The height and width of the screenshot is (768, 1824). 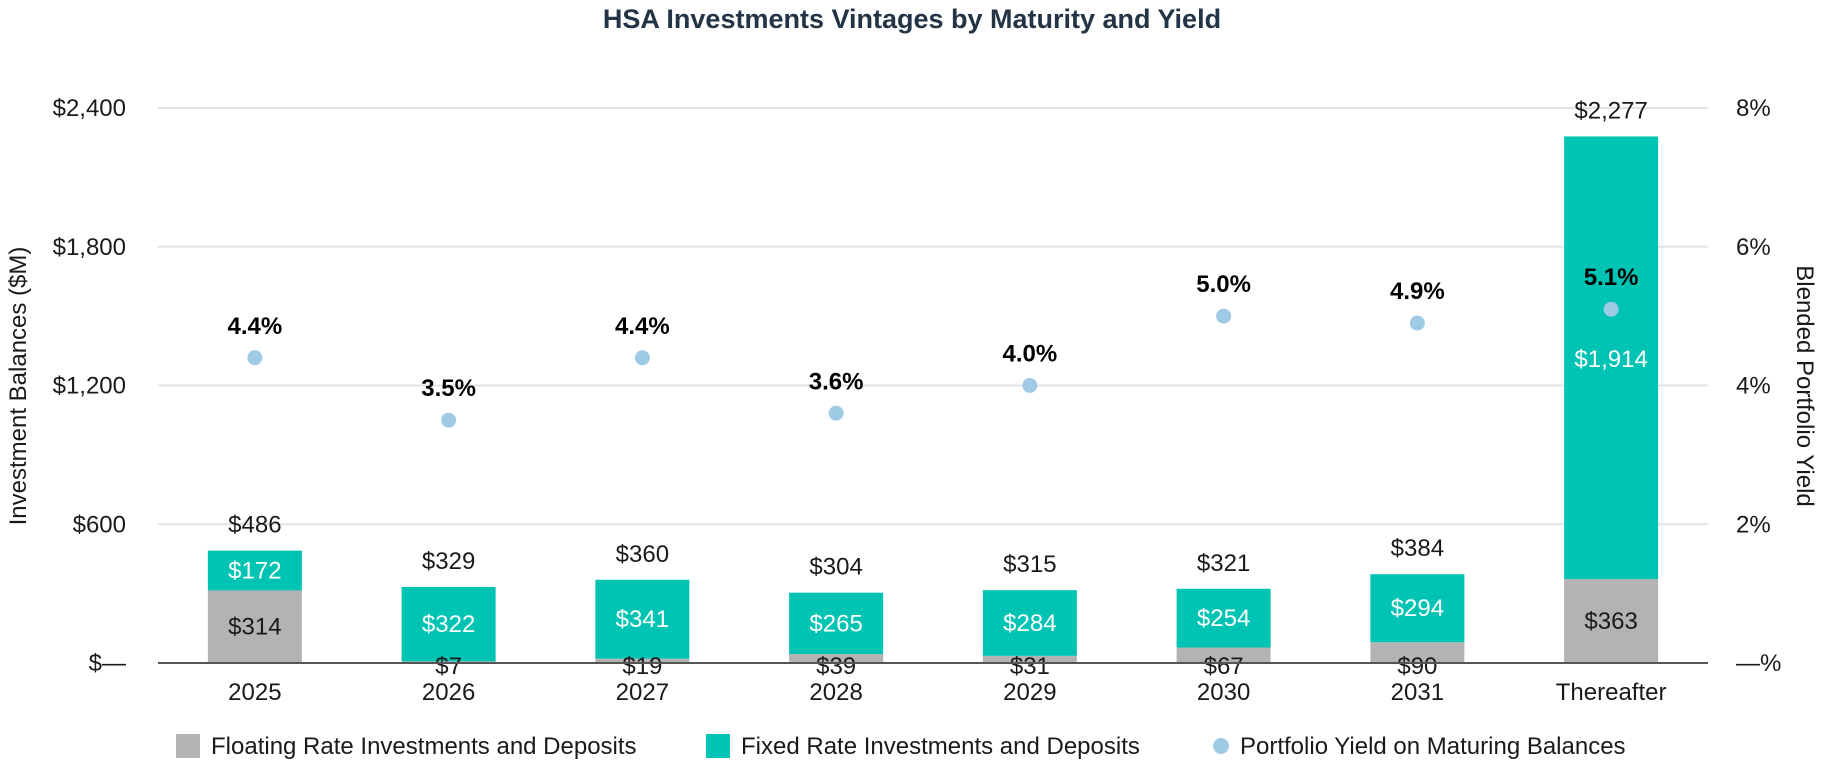 I want to click on floating-value-label: $19, so click(x=642, y=666).